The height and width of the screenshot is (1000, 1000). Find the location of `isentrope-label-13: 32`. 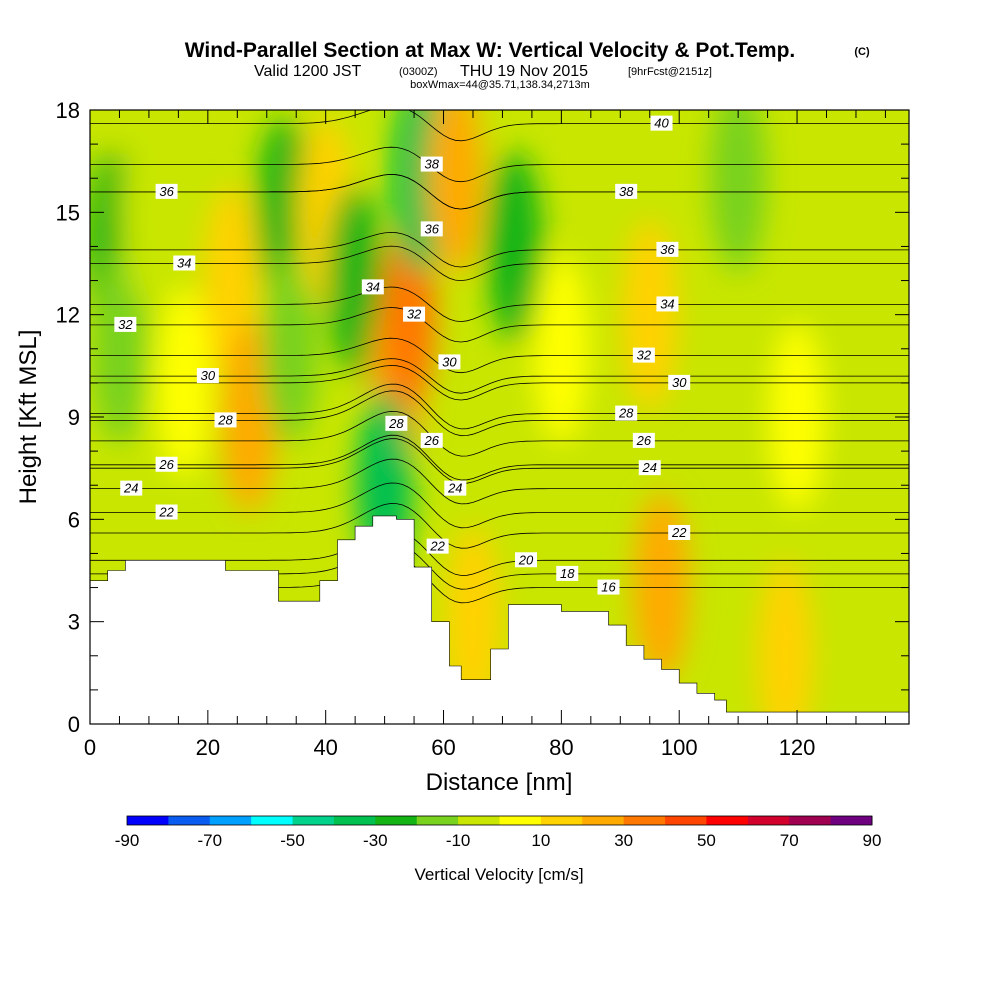

isentrope-label-13: 32 is located at coordinates (125, 324).